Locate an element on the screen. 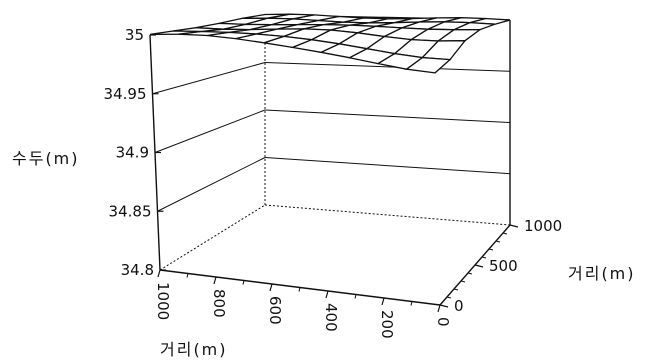 The image size is (668, 360). z-tick-label: 34.85 is located at coordinates (130, 211).